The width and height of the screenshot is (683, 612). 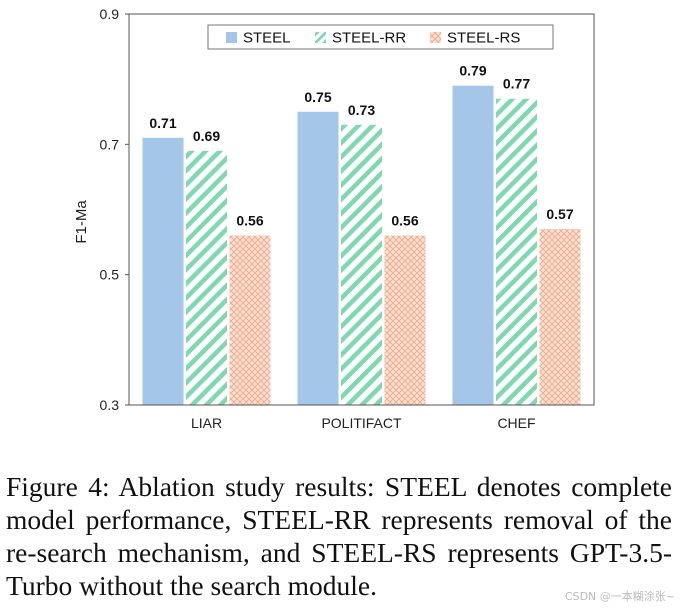 I want to click on legend-label-steel-rs: STEEL-RS, so click(x=483, y=38).